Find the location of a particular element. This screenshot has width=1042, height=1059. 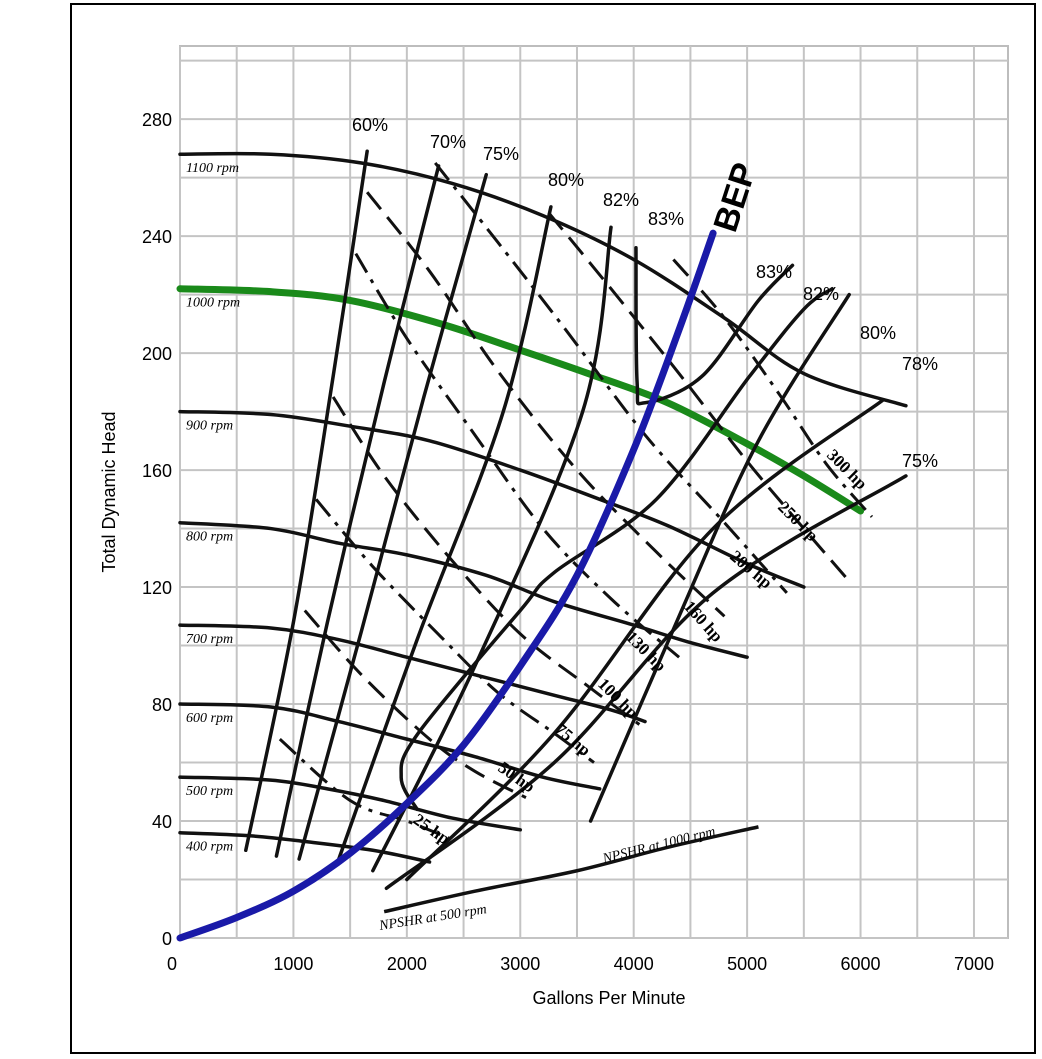

efficiency-label: 70% is located at coordinates (448, 142).